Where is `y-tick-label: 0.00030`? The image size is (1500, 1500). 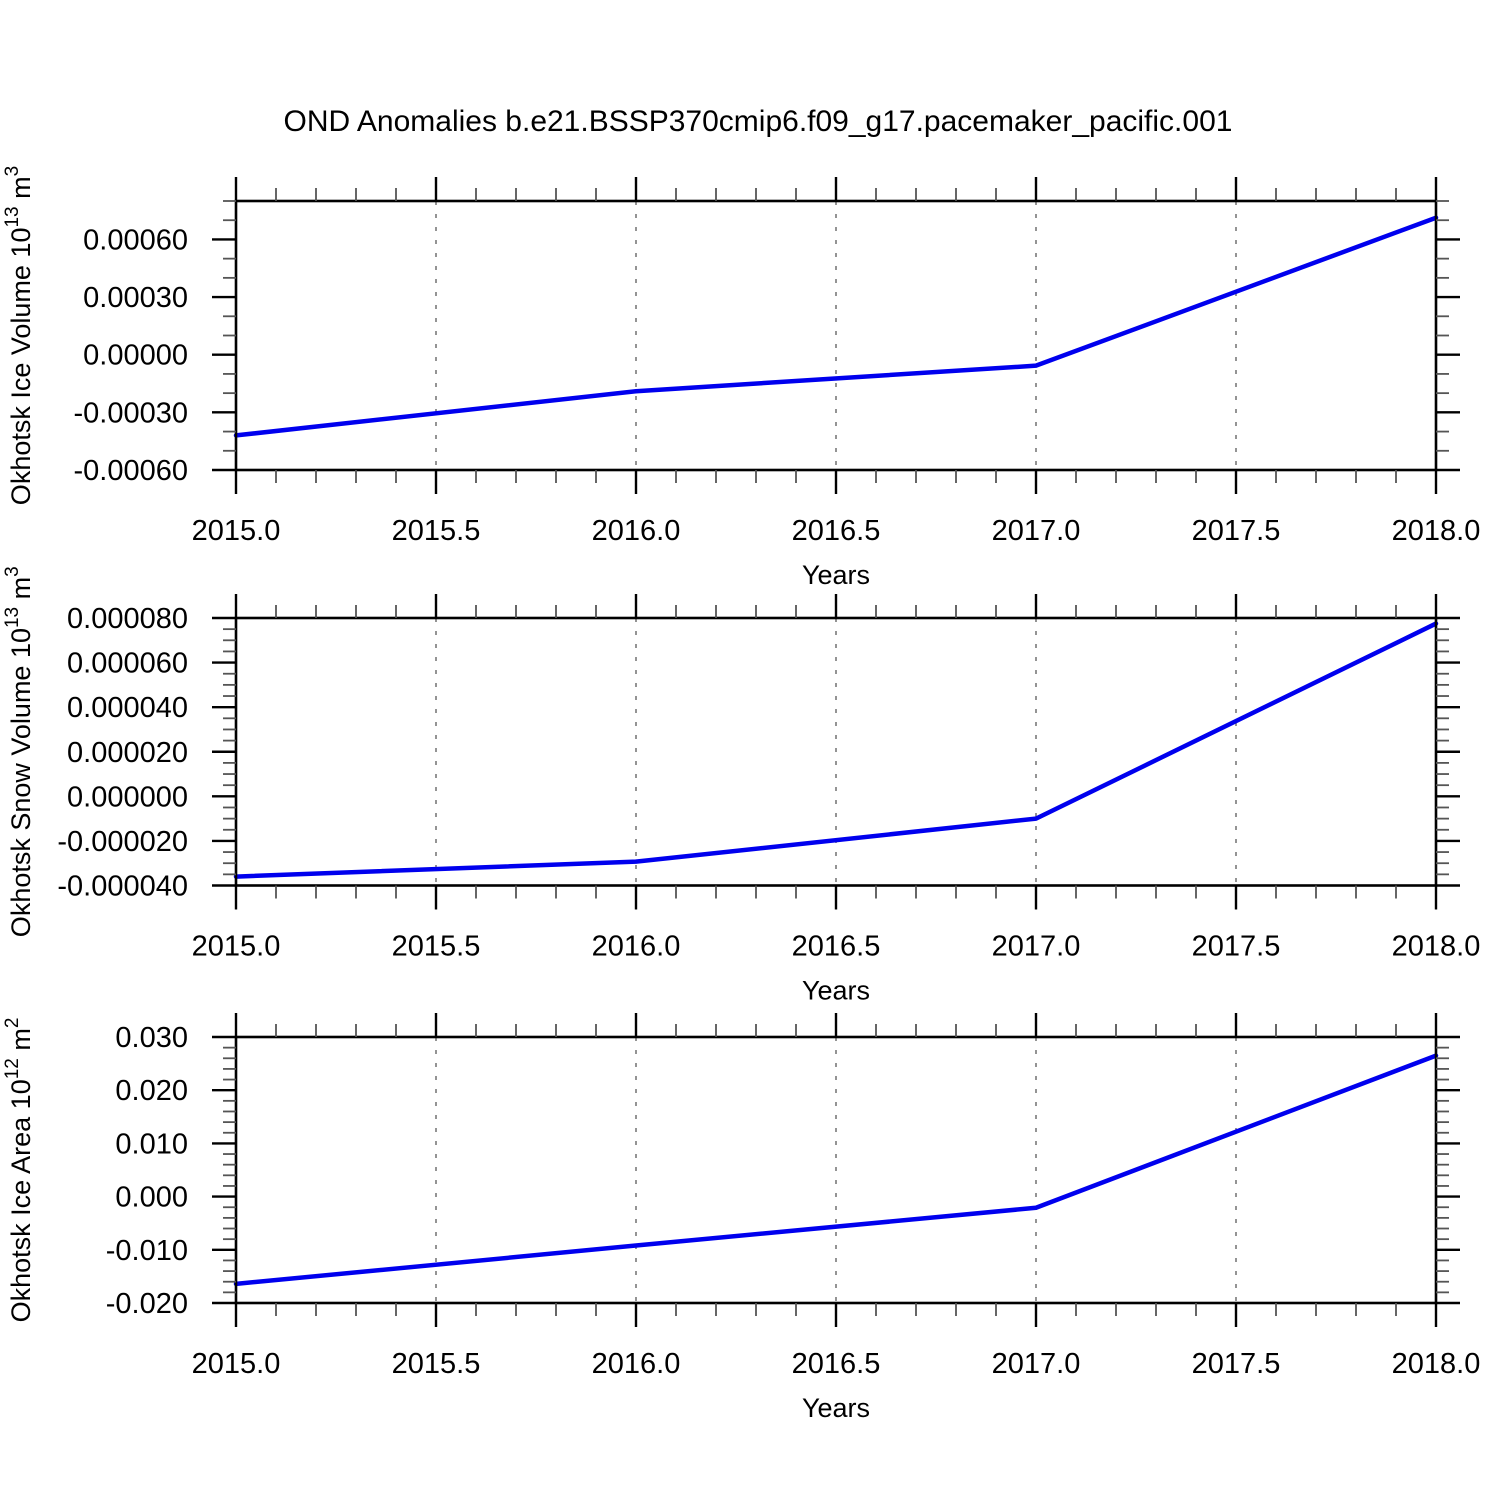
y-tick-label: 0.00030 is located at coordinates (135, 298).